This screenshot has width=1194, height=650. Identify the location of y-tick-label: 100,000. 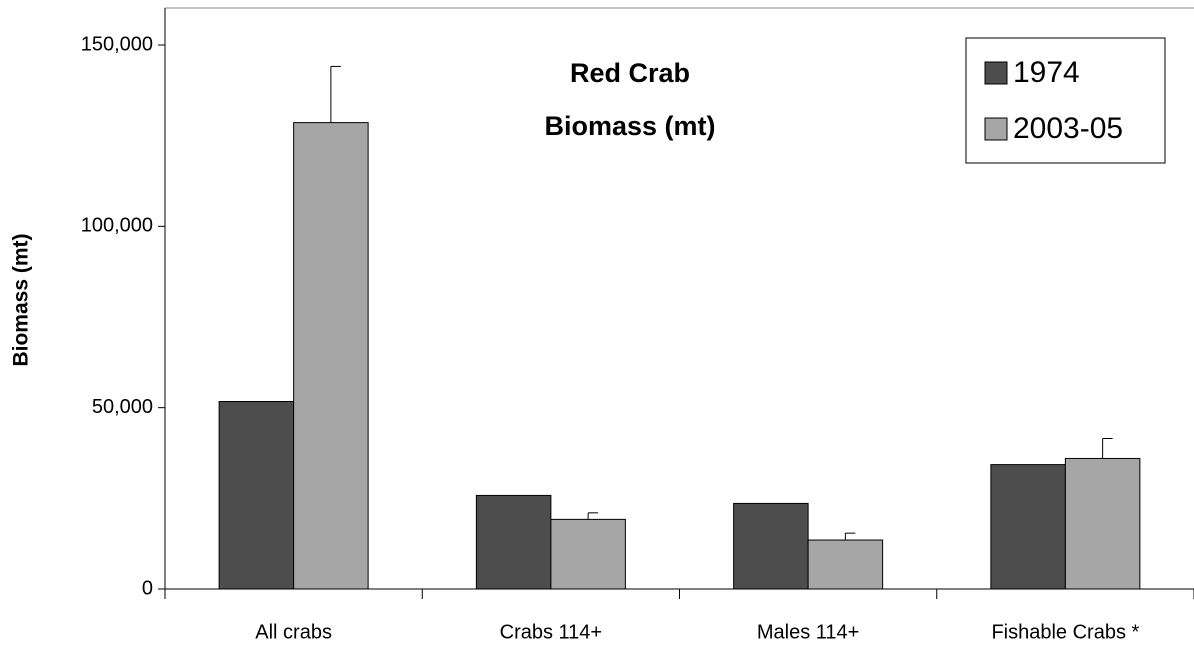
(117, 226).